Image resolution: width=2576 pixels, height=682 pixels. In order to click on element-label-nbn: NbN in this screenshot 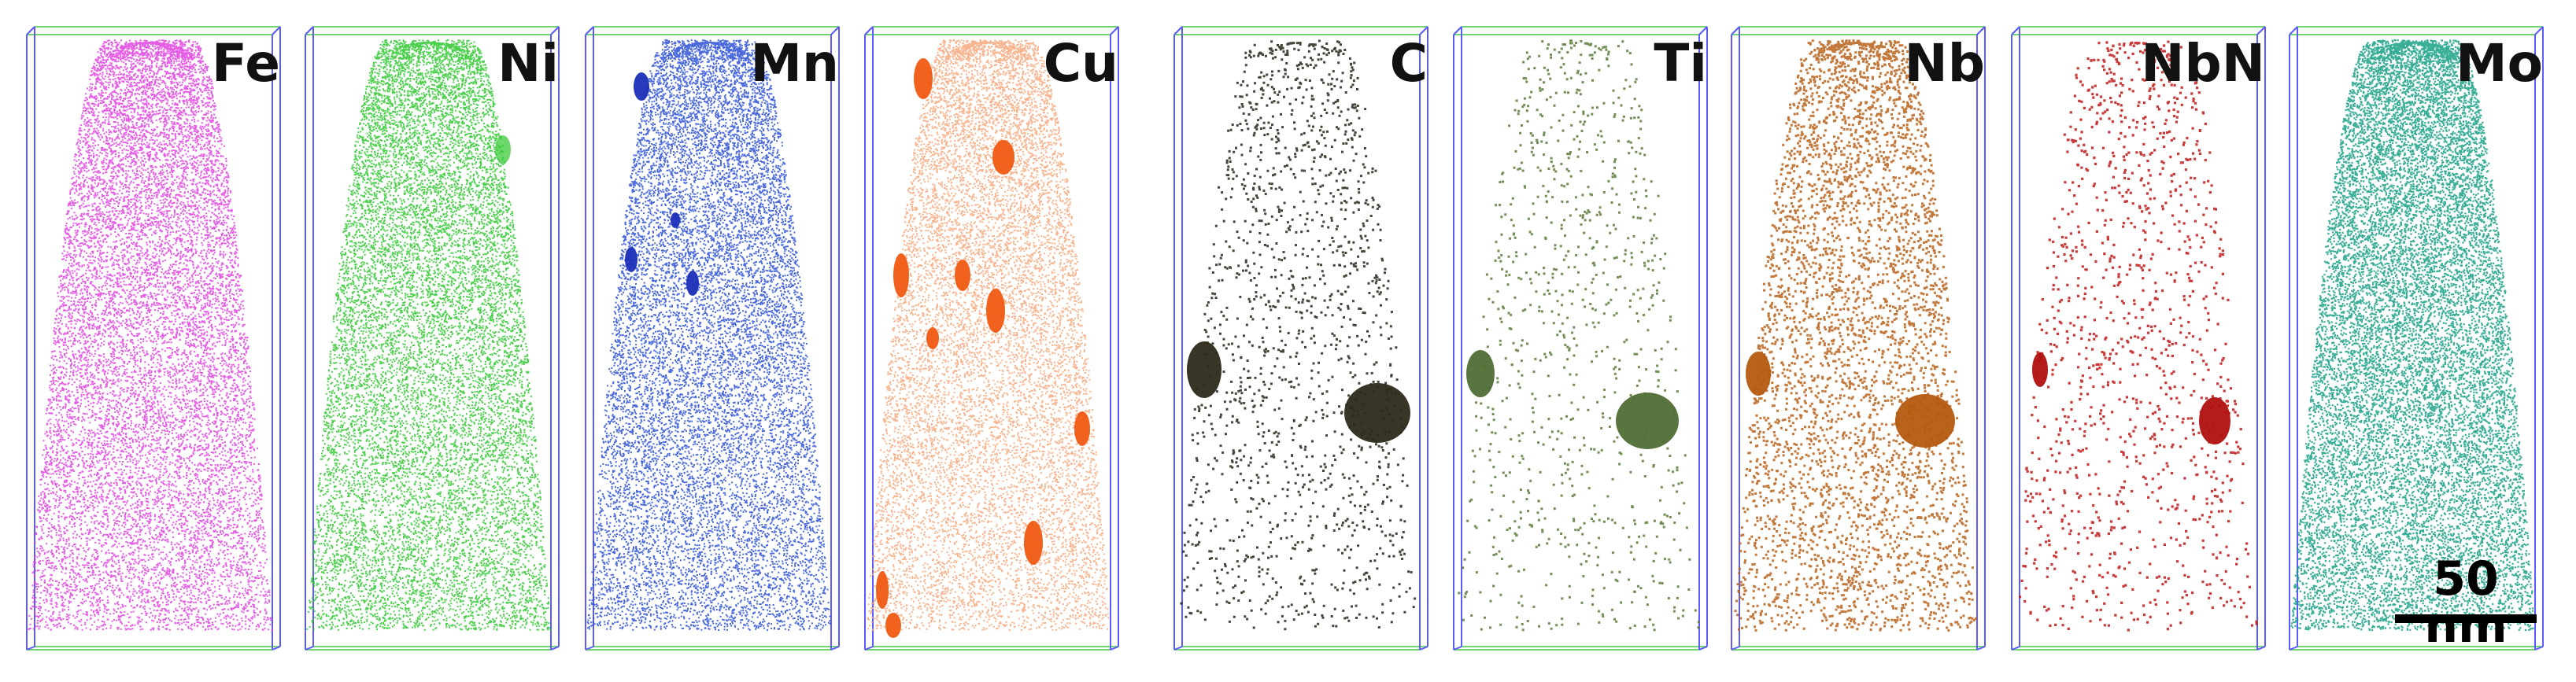, I will do `click(2203, 63)`.